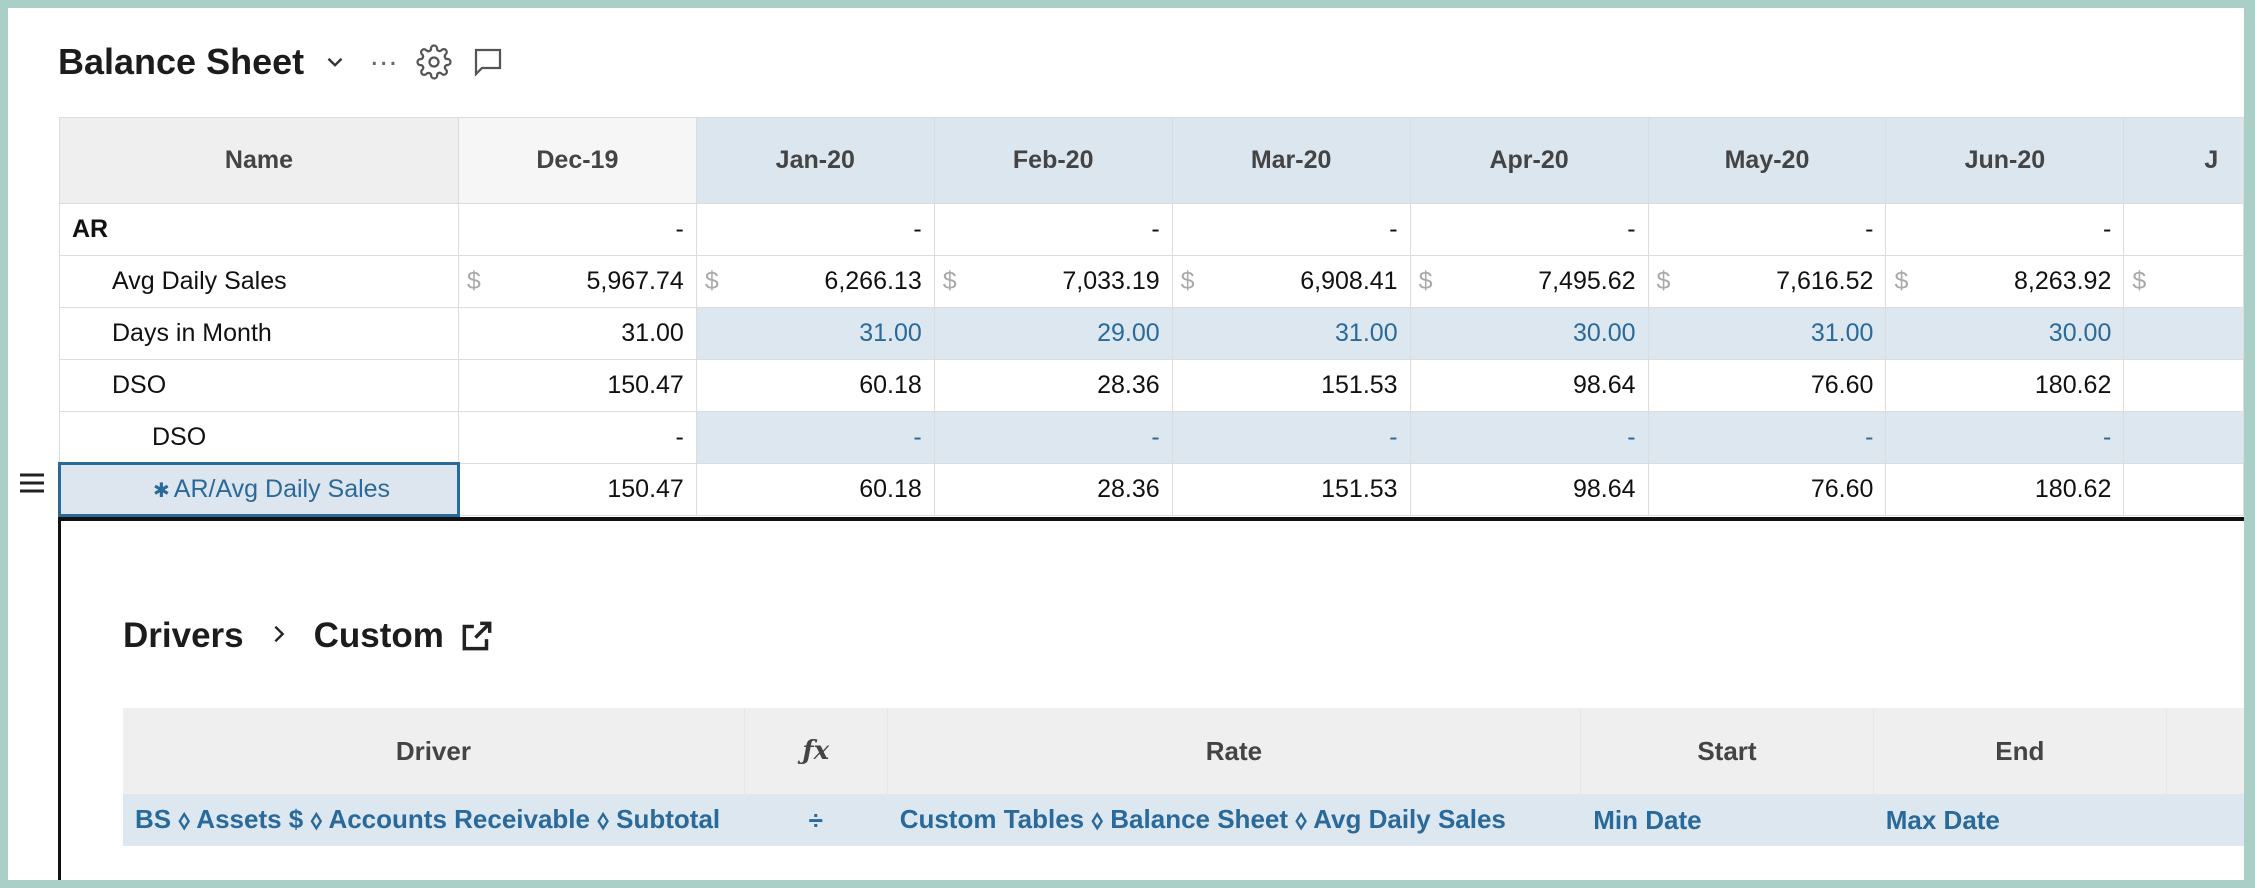 The height and width of the screenshot is (888, 2255). What do you see at coordinates (2005, 160) in the screenshot?
I see `column-header-month: Jun-20` at bounding box center [2005, 160].